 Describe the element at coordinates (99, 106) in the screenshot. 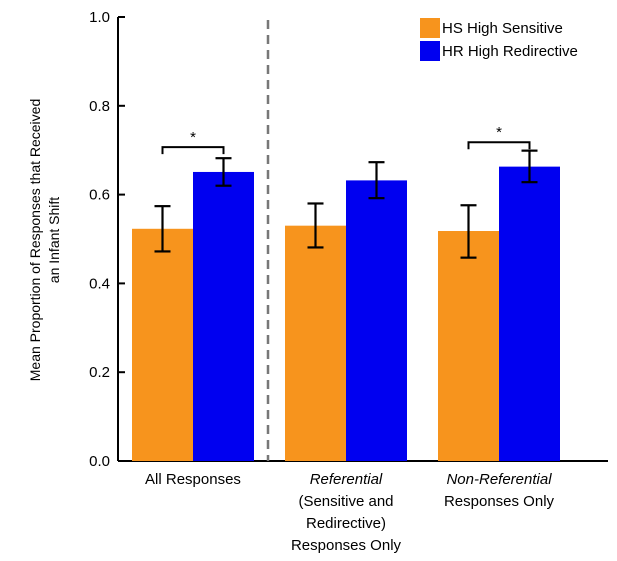

I see `y-tick-label: 0.8` at that location.